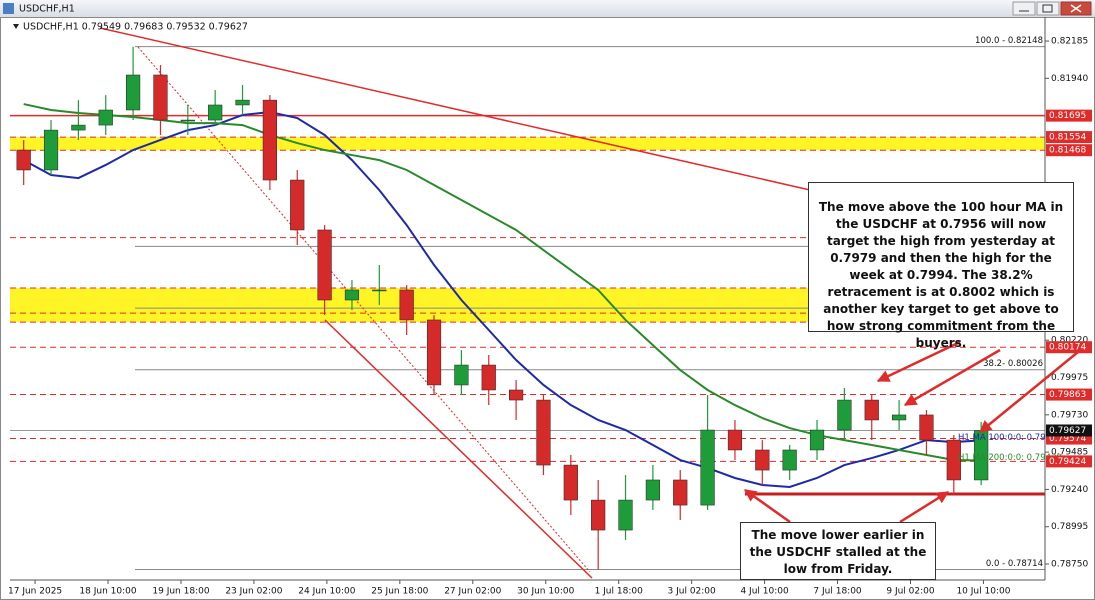 This screenshot has height=600, width=1095. I want to click on y-tick-label: 0.78995, so click(1069, 527).